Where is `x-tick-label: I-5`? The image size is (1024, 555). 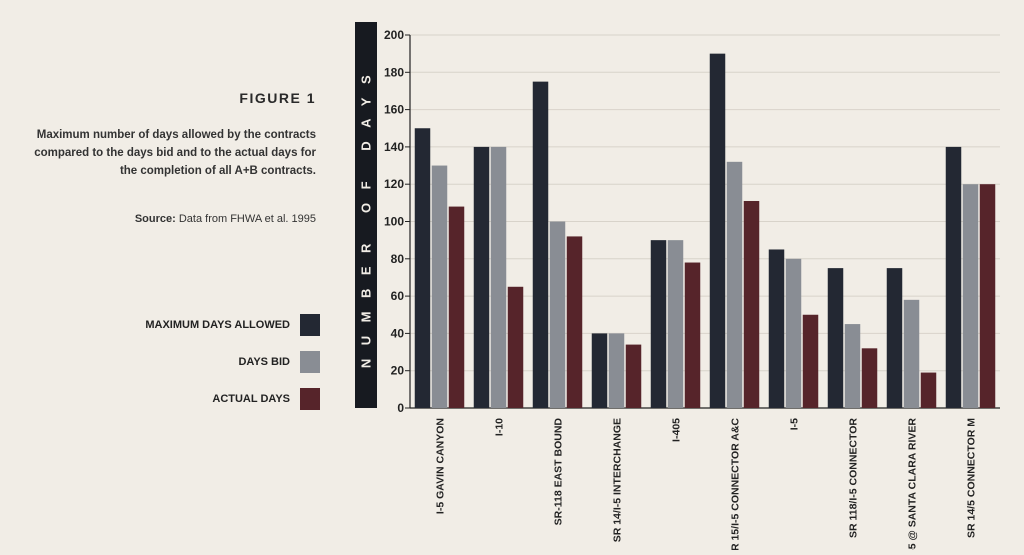
x-tick-label: I-5 is located at coordinates (795, 424).